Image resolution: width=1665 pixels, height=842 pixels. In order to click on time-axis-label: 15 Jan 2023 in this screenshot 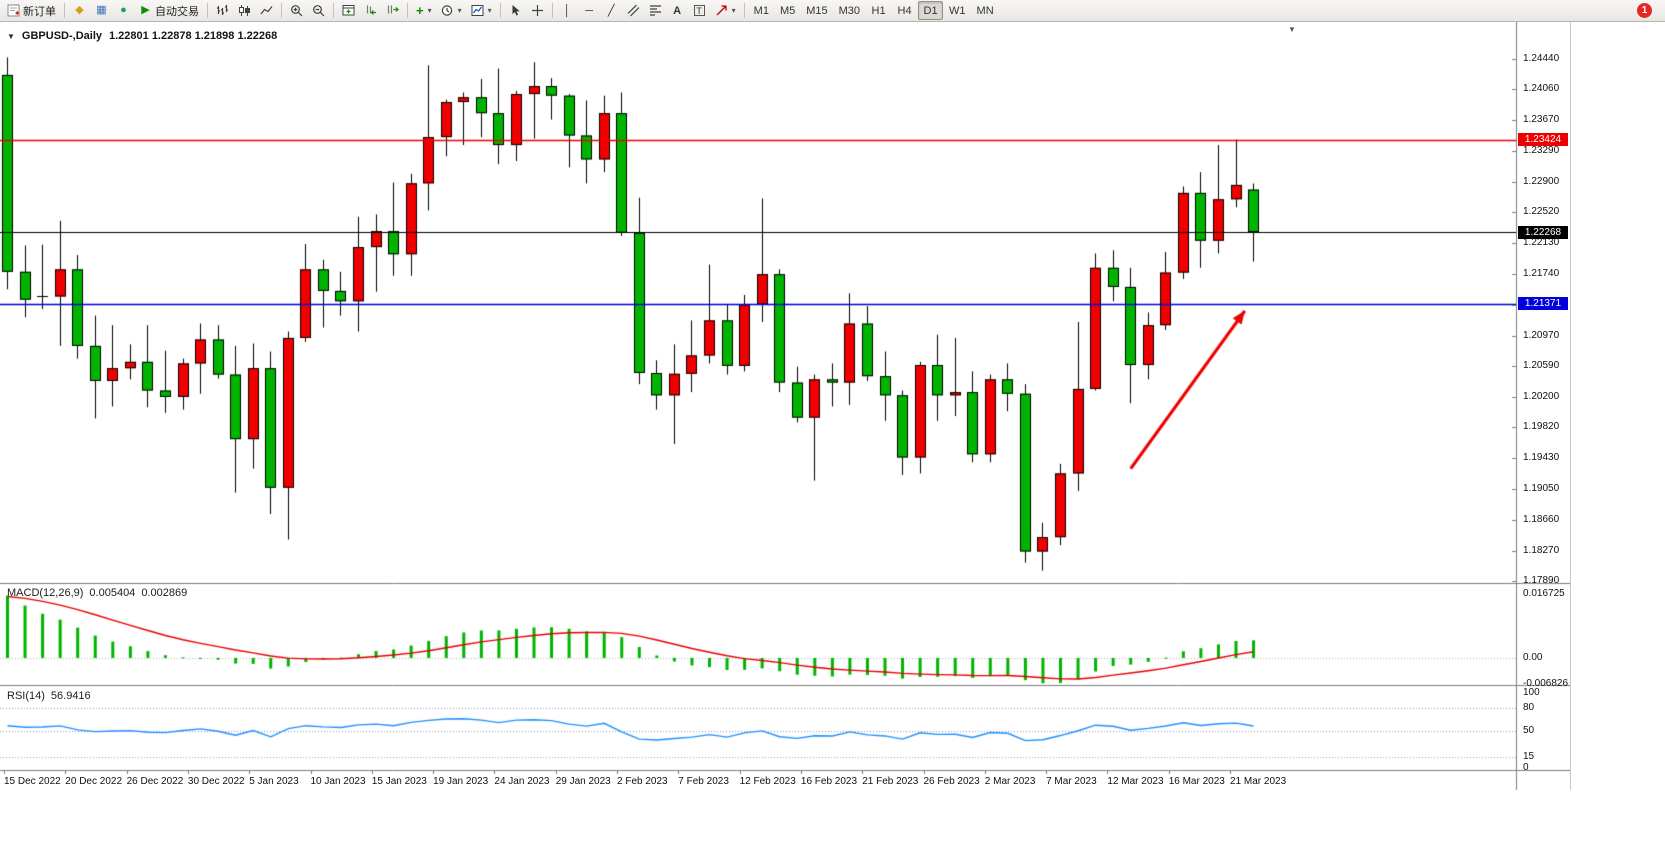, I will do `click(399, 781)`.